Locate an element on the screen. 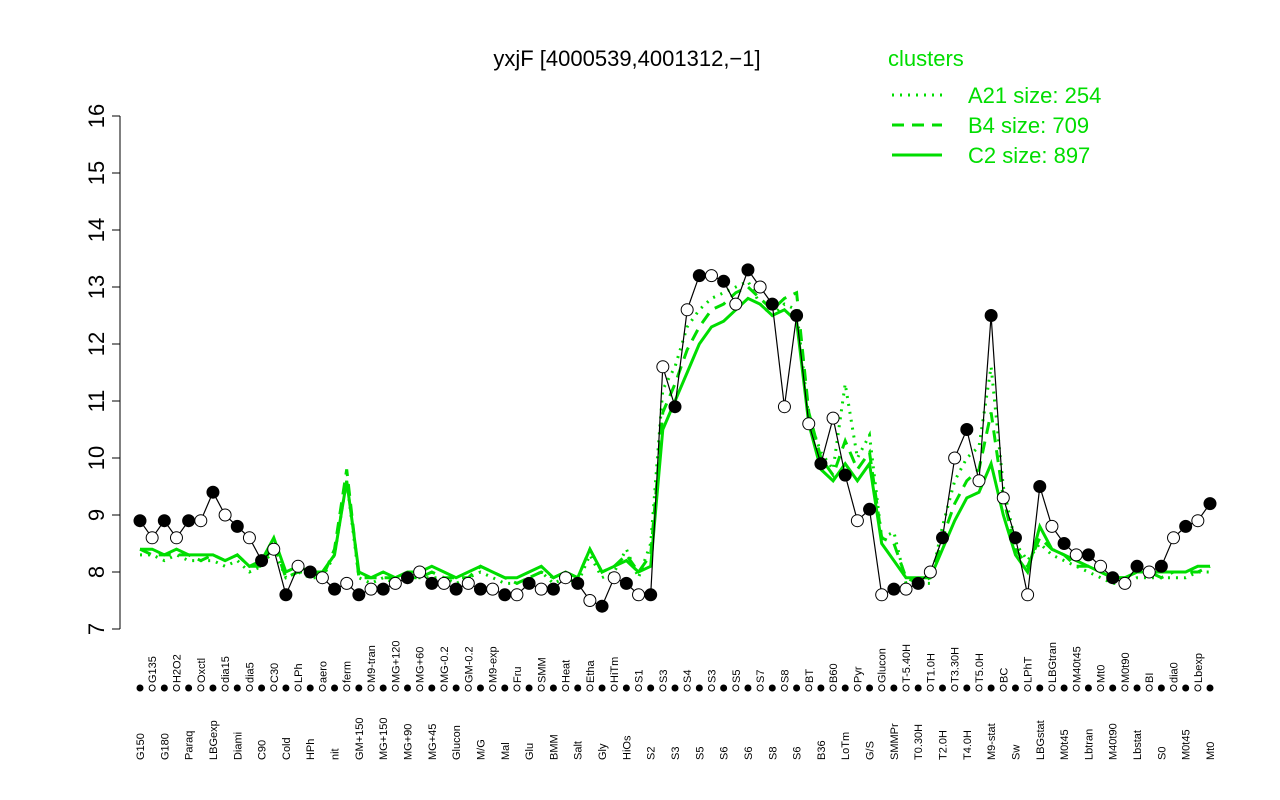 The image size is (1280, 800). x-tick-label: S0 is located at coordinates (1162, 753).